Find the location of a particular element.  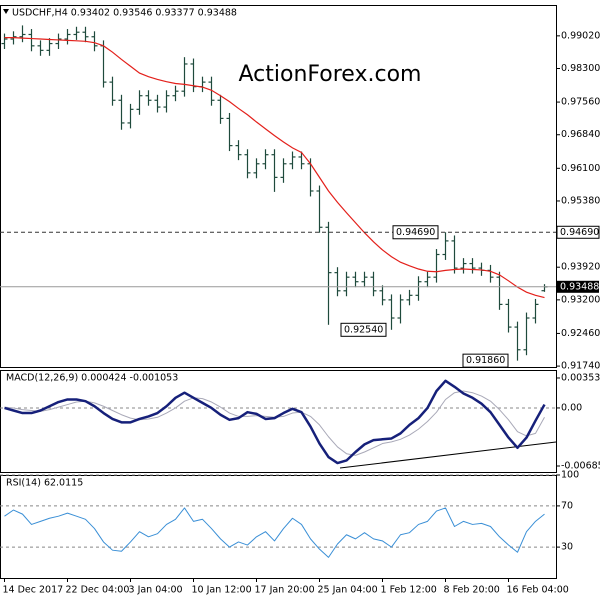

panel-title: RSI(14) 62.0115 is located at coordinates (44, 483).